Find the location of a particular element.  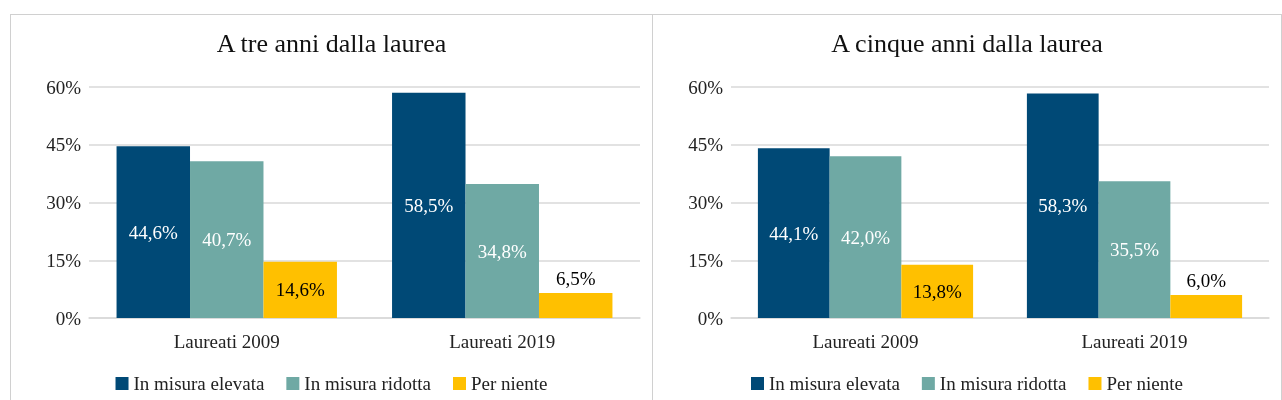

data-label: 58,5% is located at coordinates (429, 205).